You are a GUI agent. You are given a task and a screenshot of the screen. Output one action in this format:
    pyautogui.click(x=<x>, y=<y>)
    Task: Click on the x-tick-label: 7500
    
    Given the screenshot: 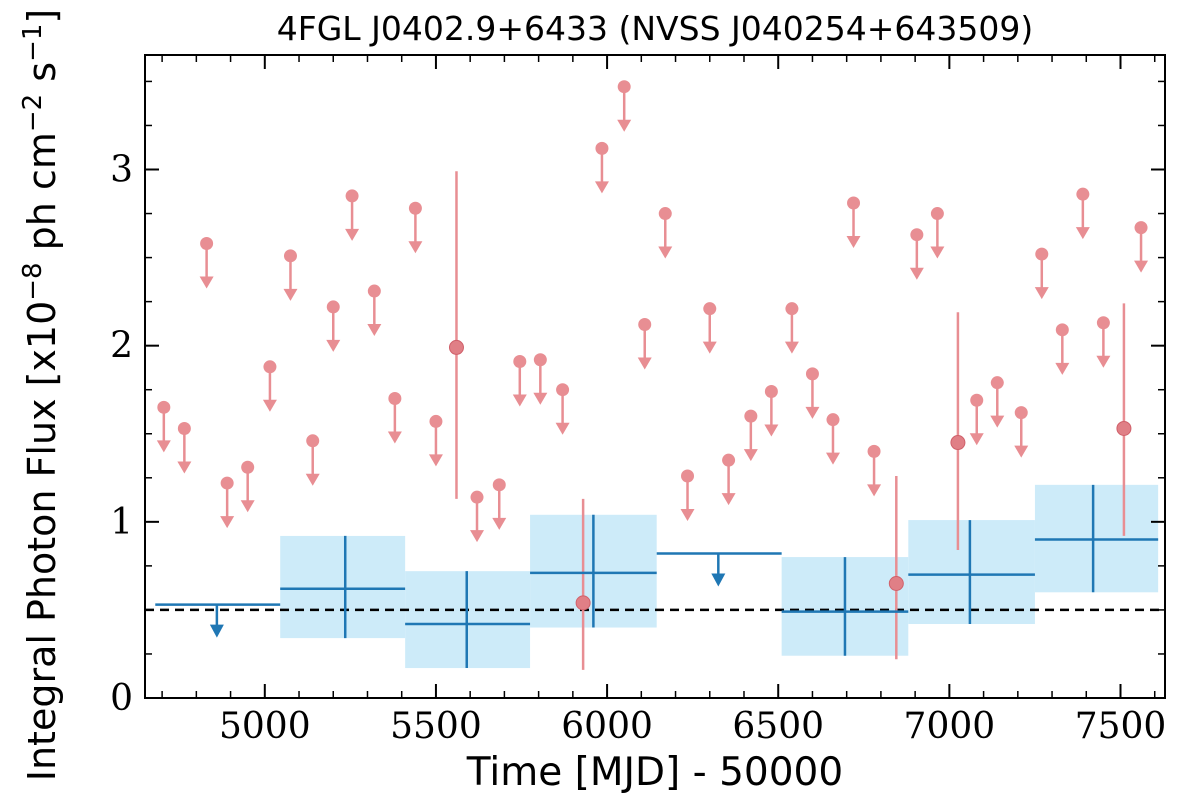 What is the action you would take?
    pyautogui.click(x=1121, y=726)
    